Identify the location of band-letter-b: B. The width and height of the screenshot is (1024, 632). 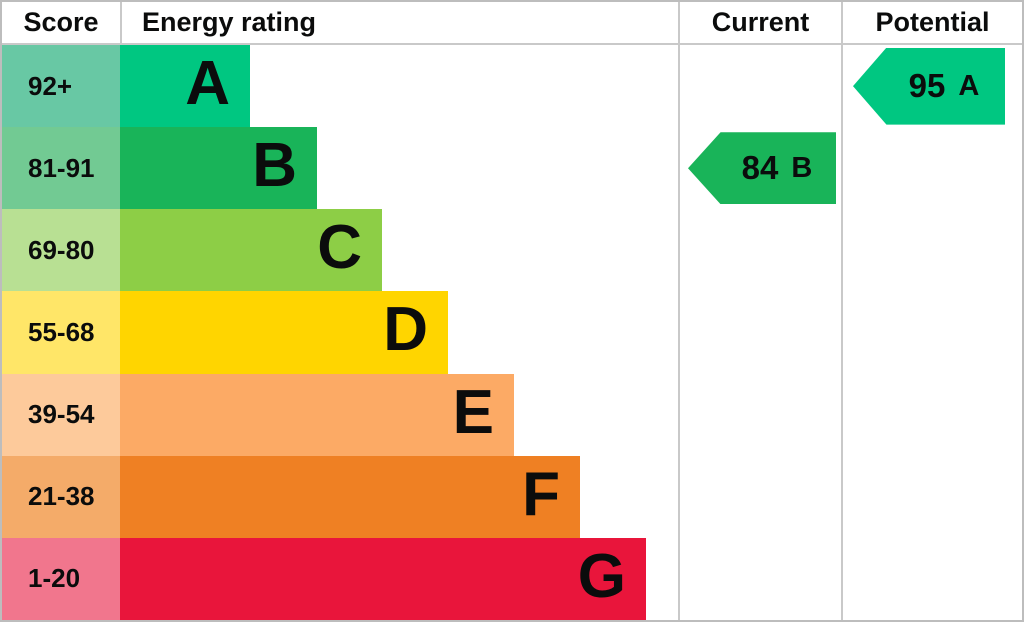
(274, 166).